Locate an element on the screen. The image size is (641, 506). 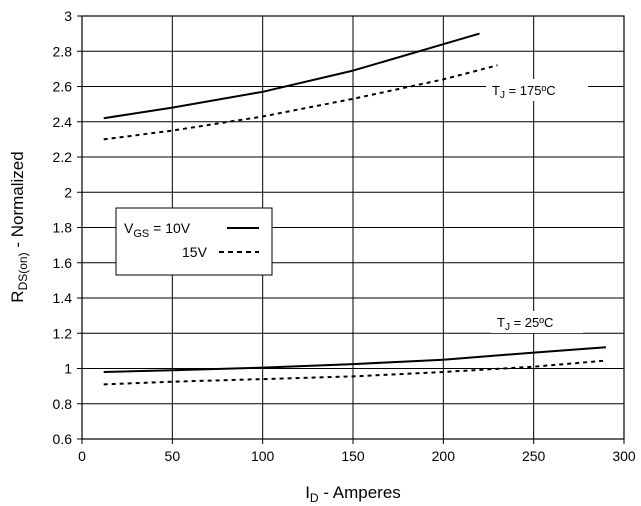
x-tick-label: 150 is located at coordinates (353, 456).